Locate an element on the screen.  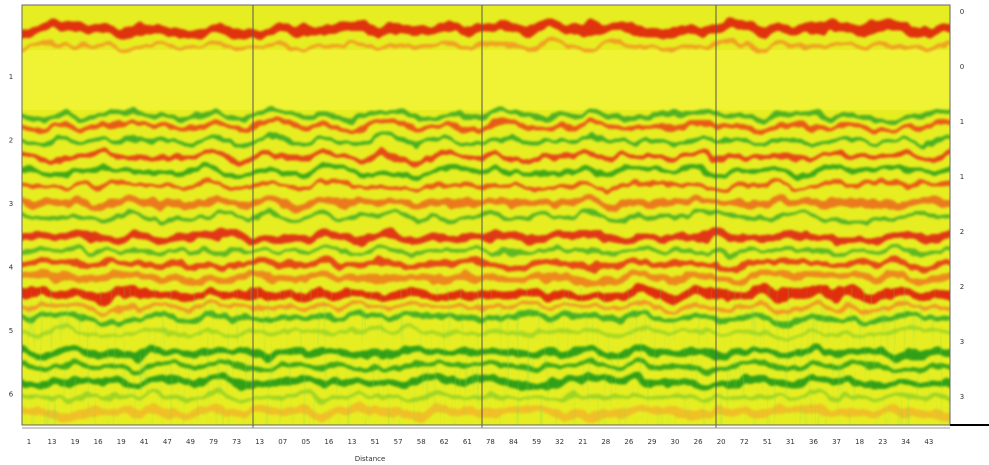
bottom-axis-label: 61 is located at coordinates (467, 442).